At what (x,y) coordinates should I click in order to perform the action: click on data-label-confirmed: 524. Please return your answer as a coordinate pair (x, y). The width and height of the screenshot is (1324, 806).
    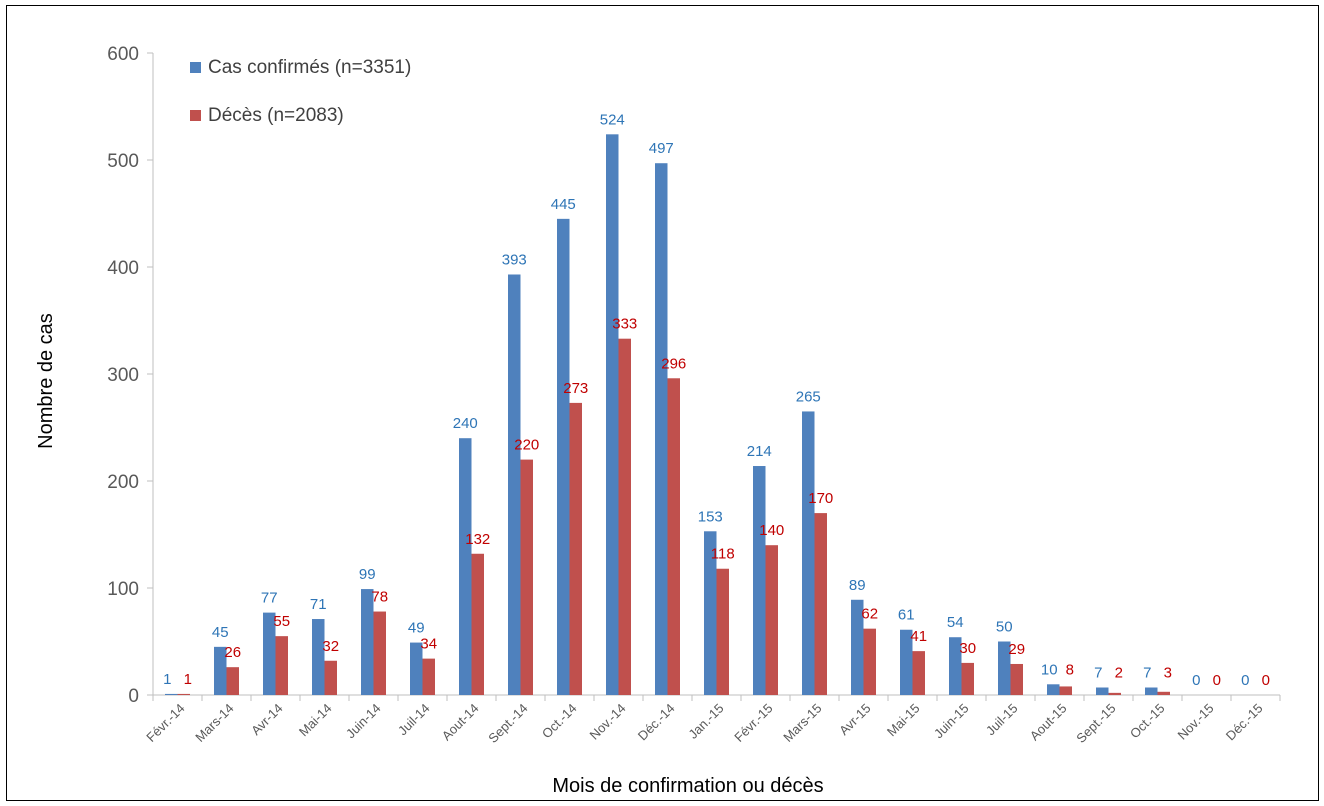
    Looking at the image, I should click on (612, 119).